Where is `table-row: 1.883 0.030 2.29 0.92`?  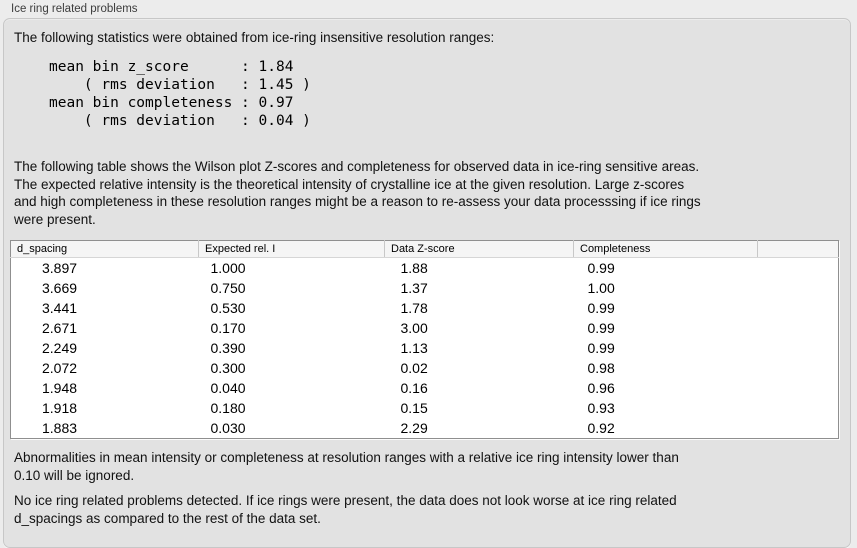
table-row: 1.883 0.030 2.29 0.92 is located at coordinates (425, 428).